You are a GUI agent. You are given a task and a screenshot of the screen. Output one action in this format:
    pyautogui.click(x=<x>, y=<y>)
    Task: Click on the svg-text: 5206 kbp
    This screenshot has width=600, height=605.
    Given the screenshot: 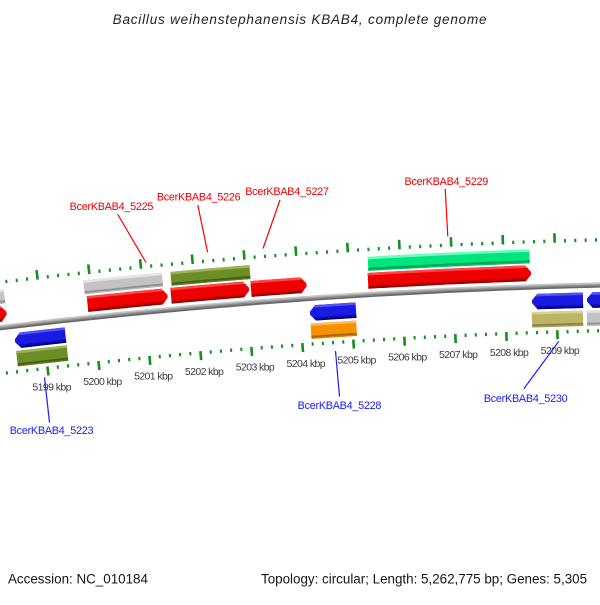 What is the action you would take?
    pyautogui.click(x=407, y=358)
    